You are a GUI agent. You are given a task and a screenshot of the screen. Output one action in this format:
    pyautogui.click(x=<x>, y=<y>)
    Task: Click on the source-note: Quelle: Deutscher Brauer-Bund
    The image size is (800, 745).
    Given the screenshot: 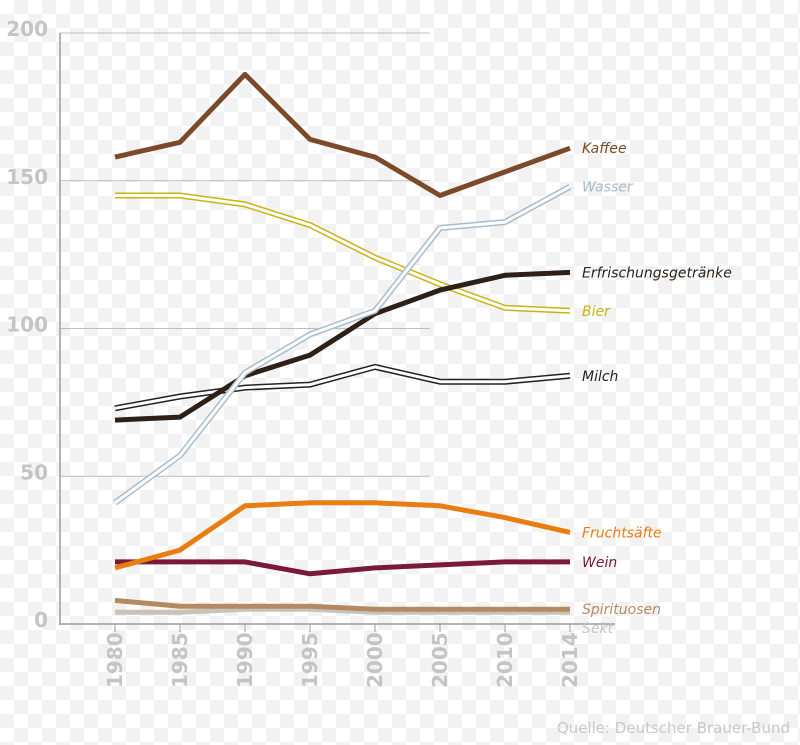 What is the action you would take?
    pyautogui.click(x=673, y=728)
    